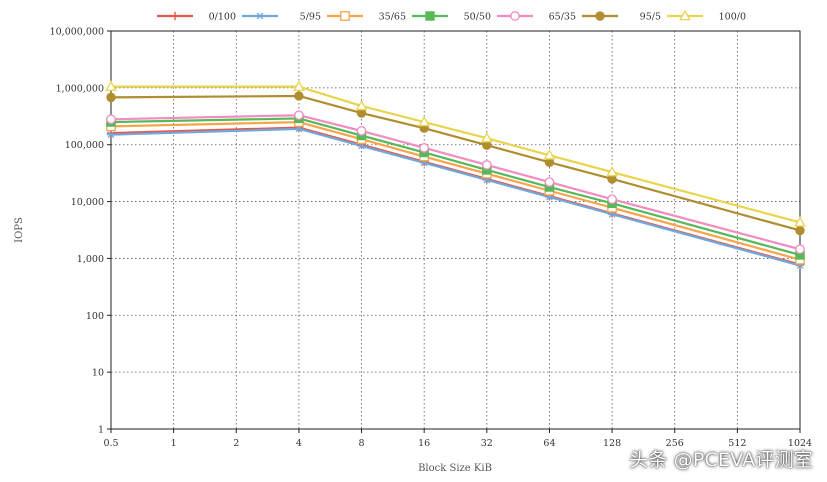  What do you see at coordinates (19, 230) in the screenshot?
I see `y-axis-title: IOPS` at bounding box center [19, 230].